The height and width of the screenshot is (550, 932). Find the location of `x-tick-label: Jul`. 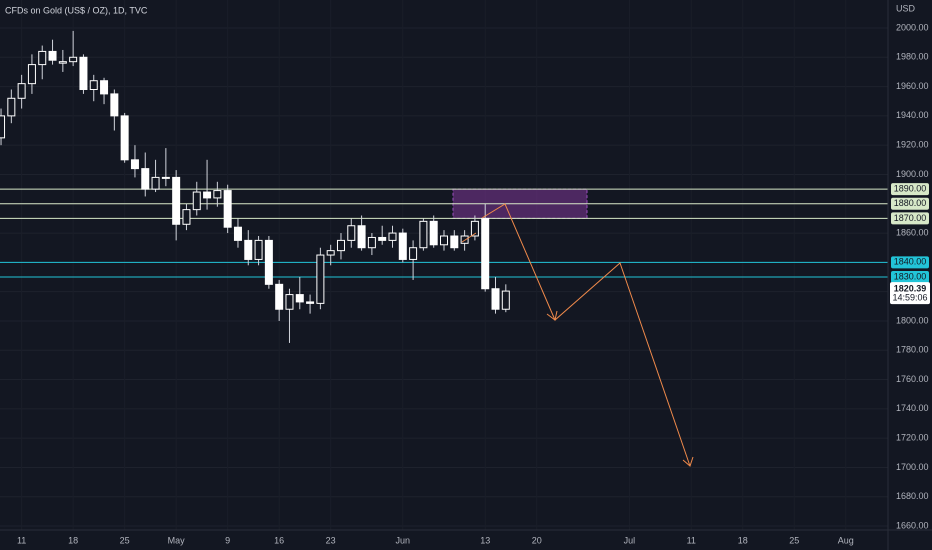

x-tick-label: Jul is located at coordinates (630, 540).